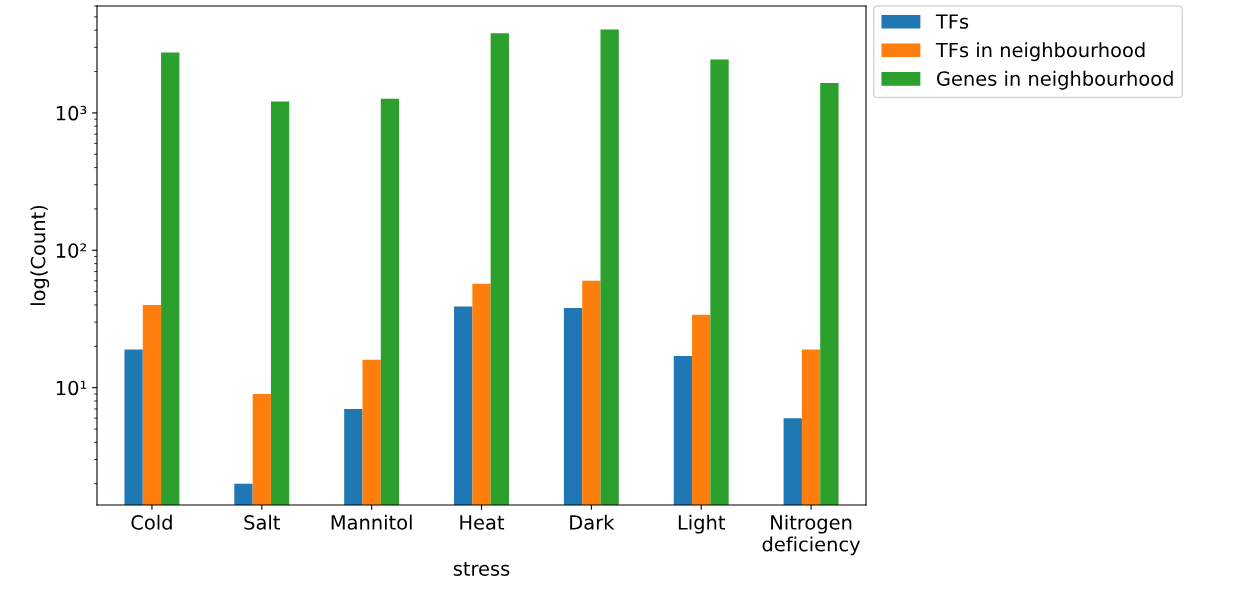 The width and height of the screenshot is (1241, 602). Describe the element at coordinates (71, 388) in the screenshot. I see `y-tick-label: 10¹` at that location.